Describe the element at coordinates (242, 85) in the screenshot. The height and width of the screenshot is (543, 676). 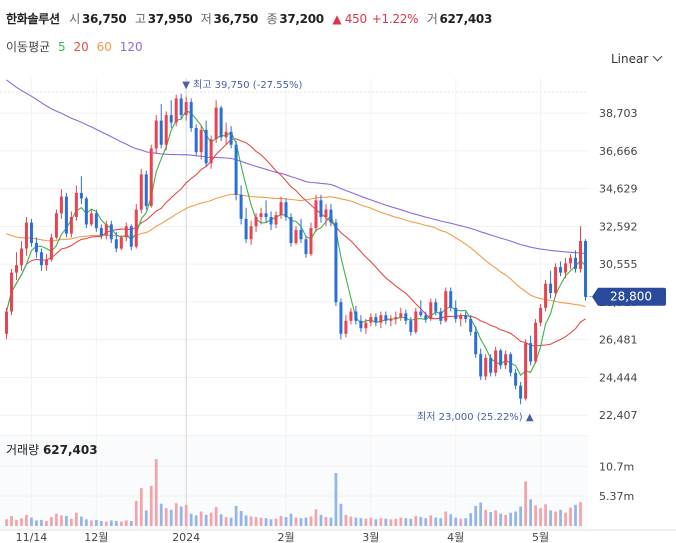
I see `max-marker-label: ▼ 최고 39,750 (-27.55%)` at that location.